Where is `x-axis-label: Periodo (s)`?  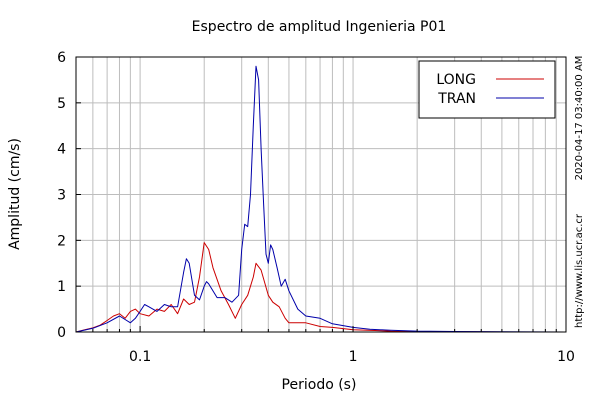 x-axis-label: Periodo (s) is located at coordinates (319, 385).